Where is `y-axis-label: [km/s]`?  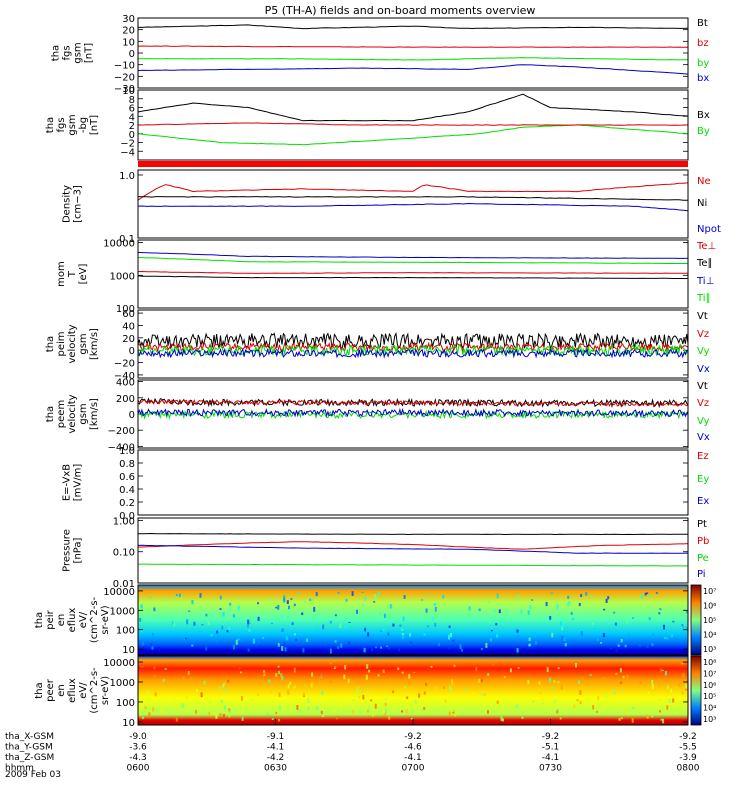 y-axis-label: [km/s] is located at coordinates (94, 344).